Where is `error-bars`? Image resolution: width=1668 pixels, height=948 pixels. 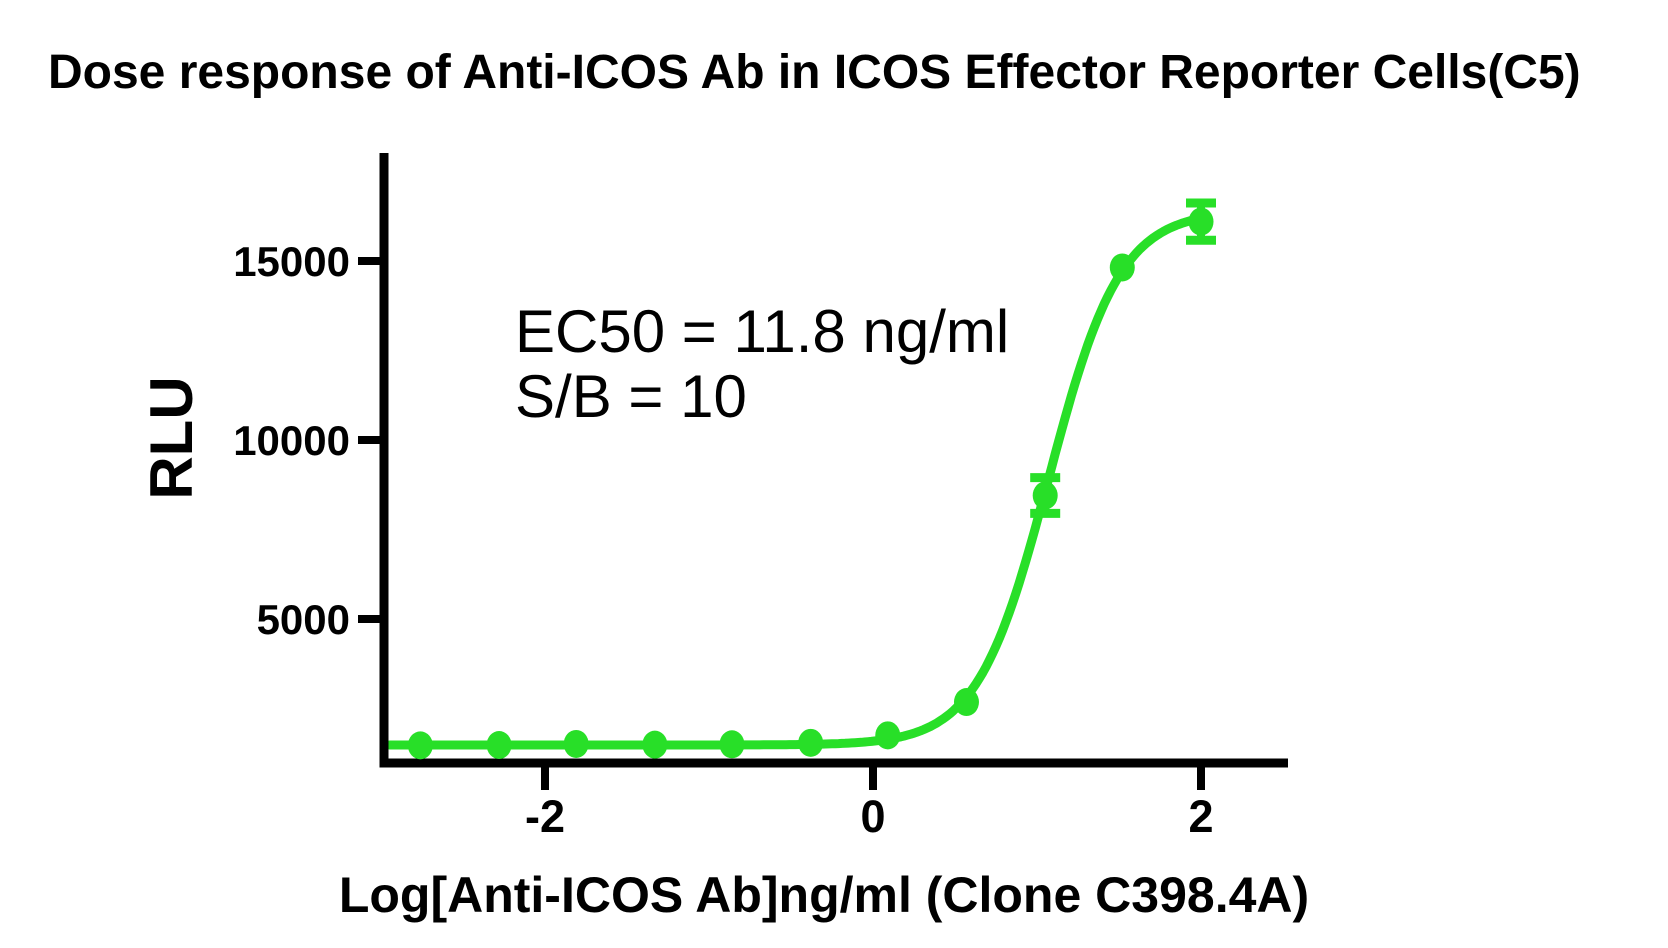
error-bars is located at coordinates (1123, 358).